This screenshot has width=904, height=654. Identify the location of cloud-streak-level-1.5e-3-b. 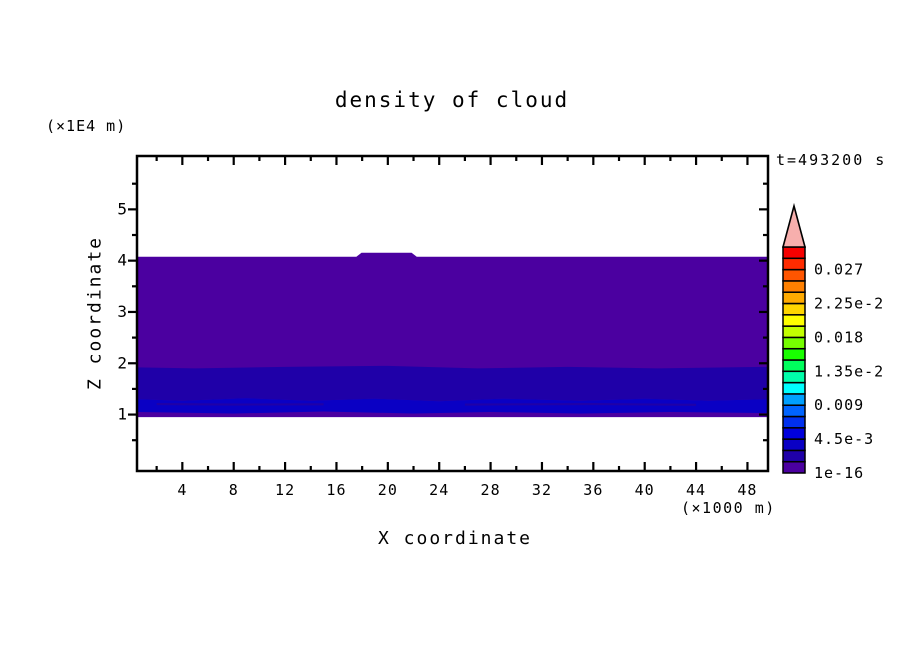
(580, 404).